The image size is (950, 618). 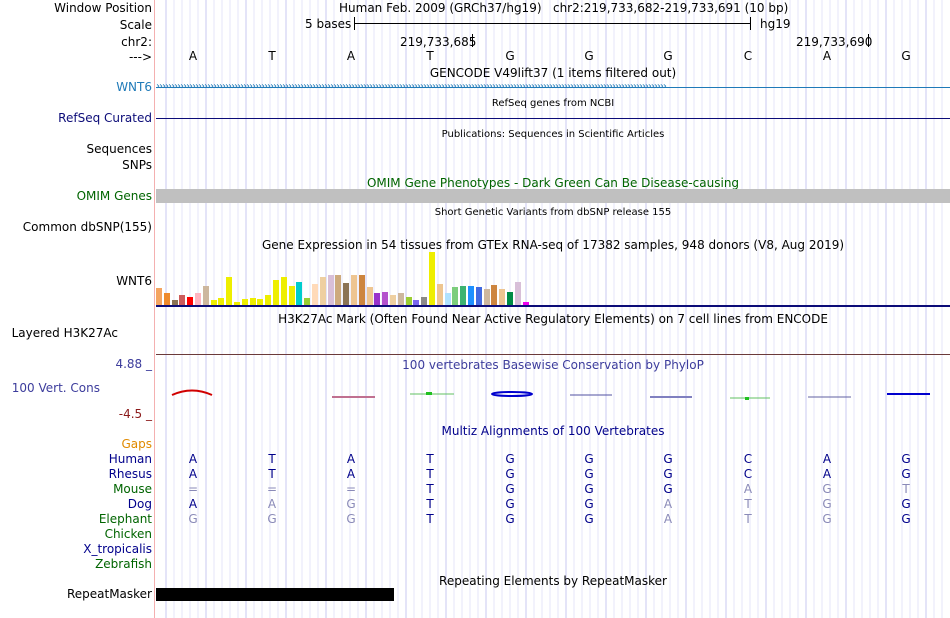 What do you see at coordinates (553, 118) in the screenshot?
I see `refseq-gene-line` at bounding box center [553, 118].